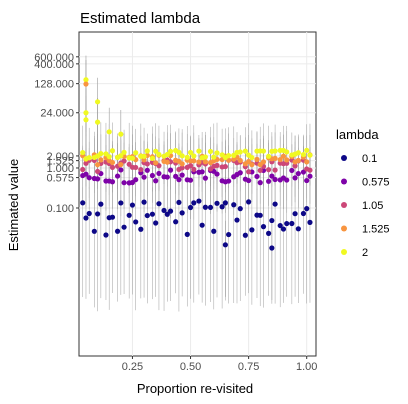 The height and width of the screenshot is (404, 408). I want to click on legend-label: 0.575, so click(376, 183).